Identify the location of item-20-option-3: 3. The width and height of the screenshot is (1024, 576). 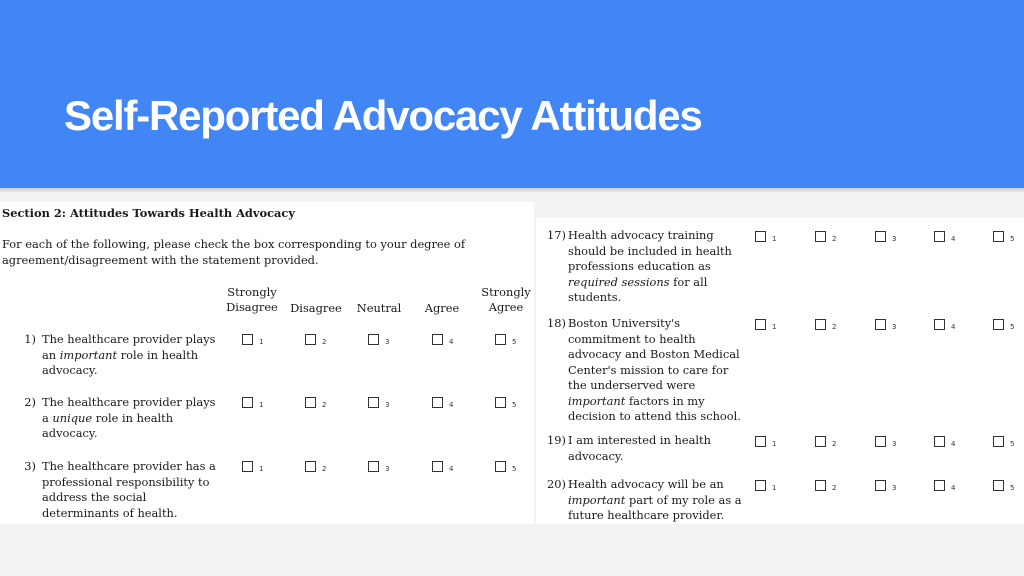
(885, 486).